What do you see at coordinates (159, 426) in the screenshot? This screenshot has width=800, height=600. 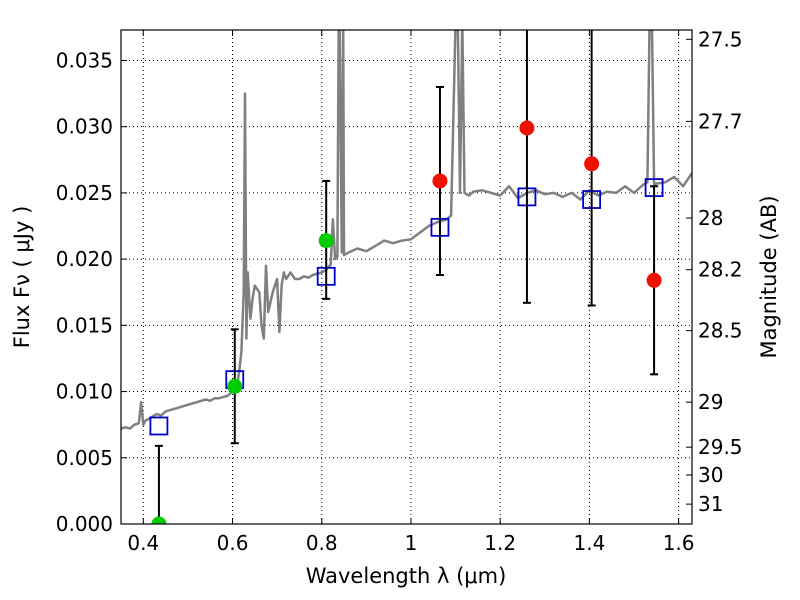 I see `model-photometry-square` at bounding box center [159, 426].